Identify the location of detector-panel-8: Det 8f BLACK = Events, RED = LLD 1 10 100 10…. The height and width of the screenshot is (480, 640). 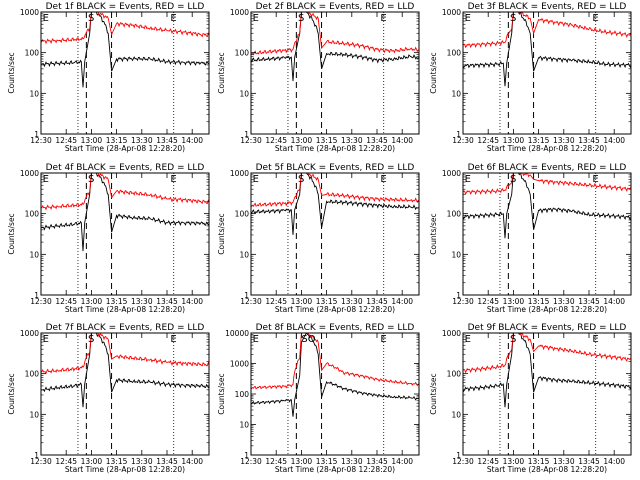
(318, 398).